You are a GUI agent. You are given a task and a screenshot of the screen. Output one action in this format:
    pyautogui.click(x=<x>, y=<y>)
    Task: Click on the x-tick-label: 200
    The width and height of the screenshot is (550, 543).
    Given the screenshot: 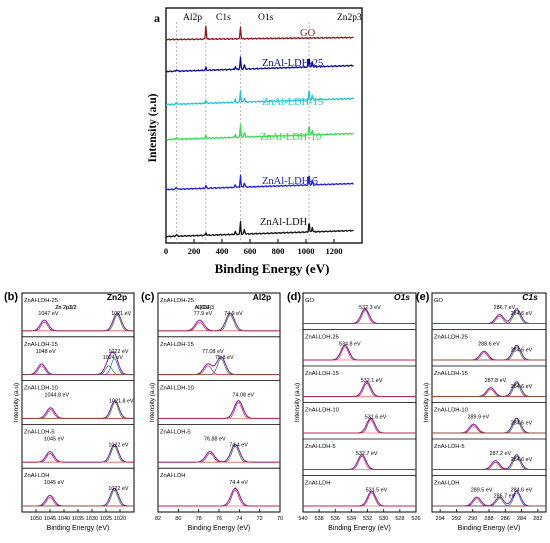 What is the action you would take?
    pyautogui.click(x=194, y=251)
    